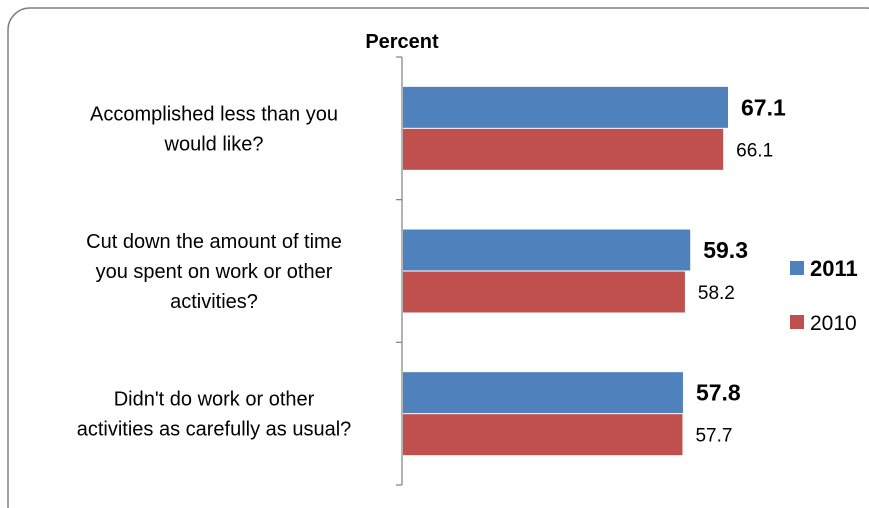 The image size is (869, 508). I want to click on data-label-2011: 57.8, so click(718, 393).